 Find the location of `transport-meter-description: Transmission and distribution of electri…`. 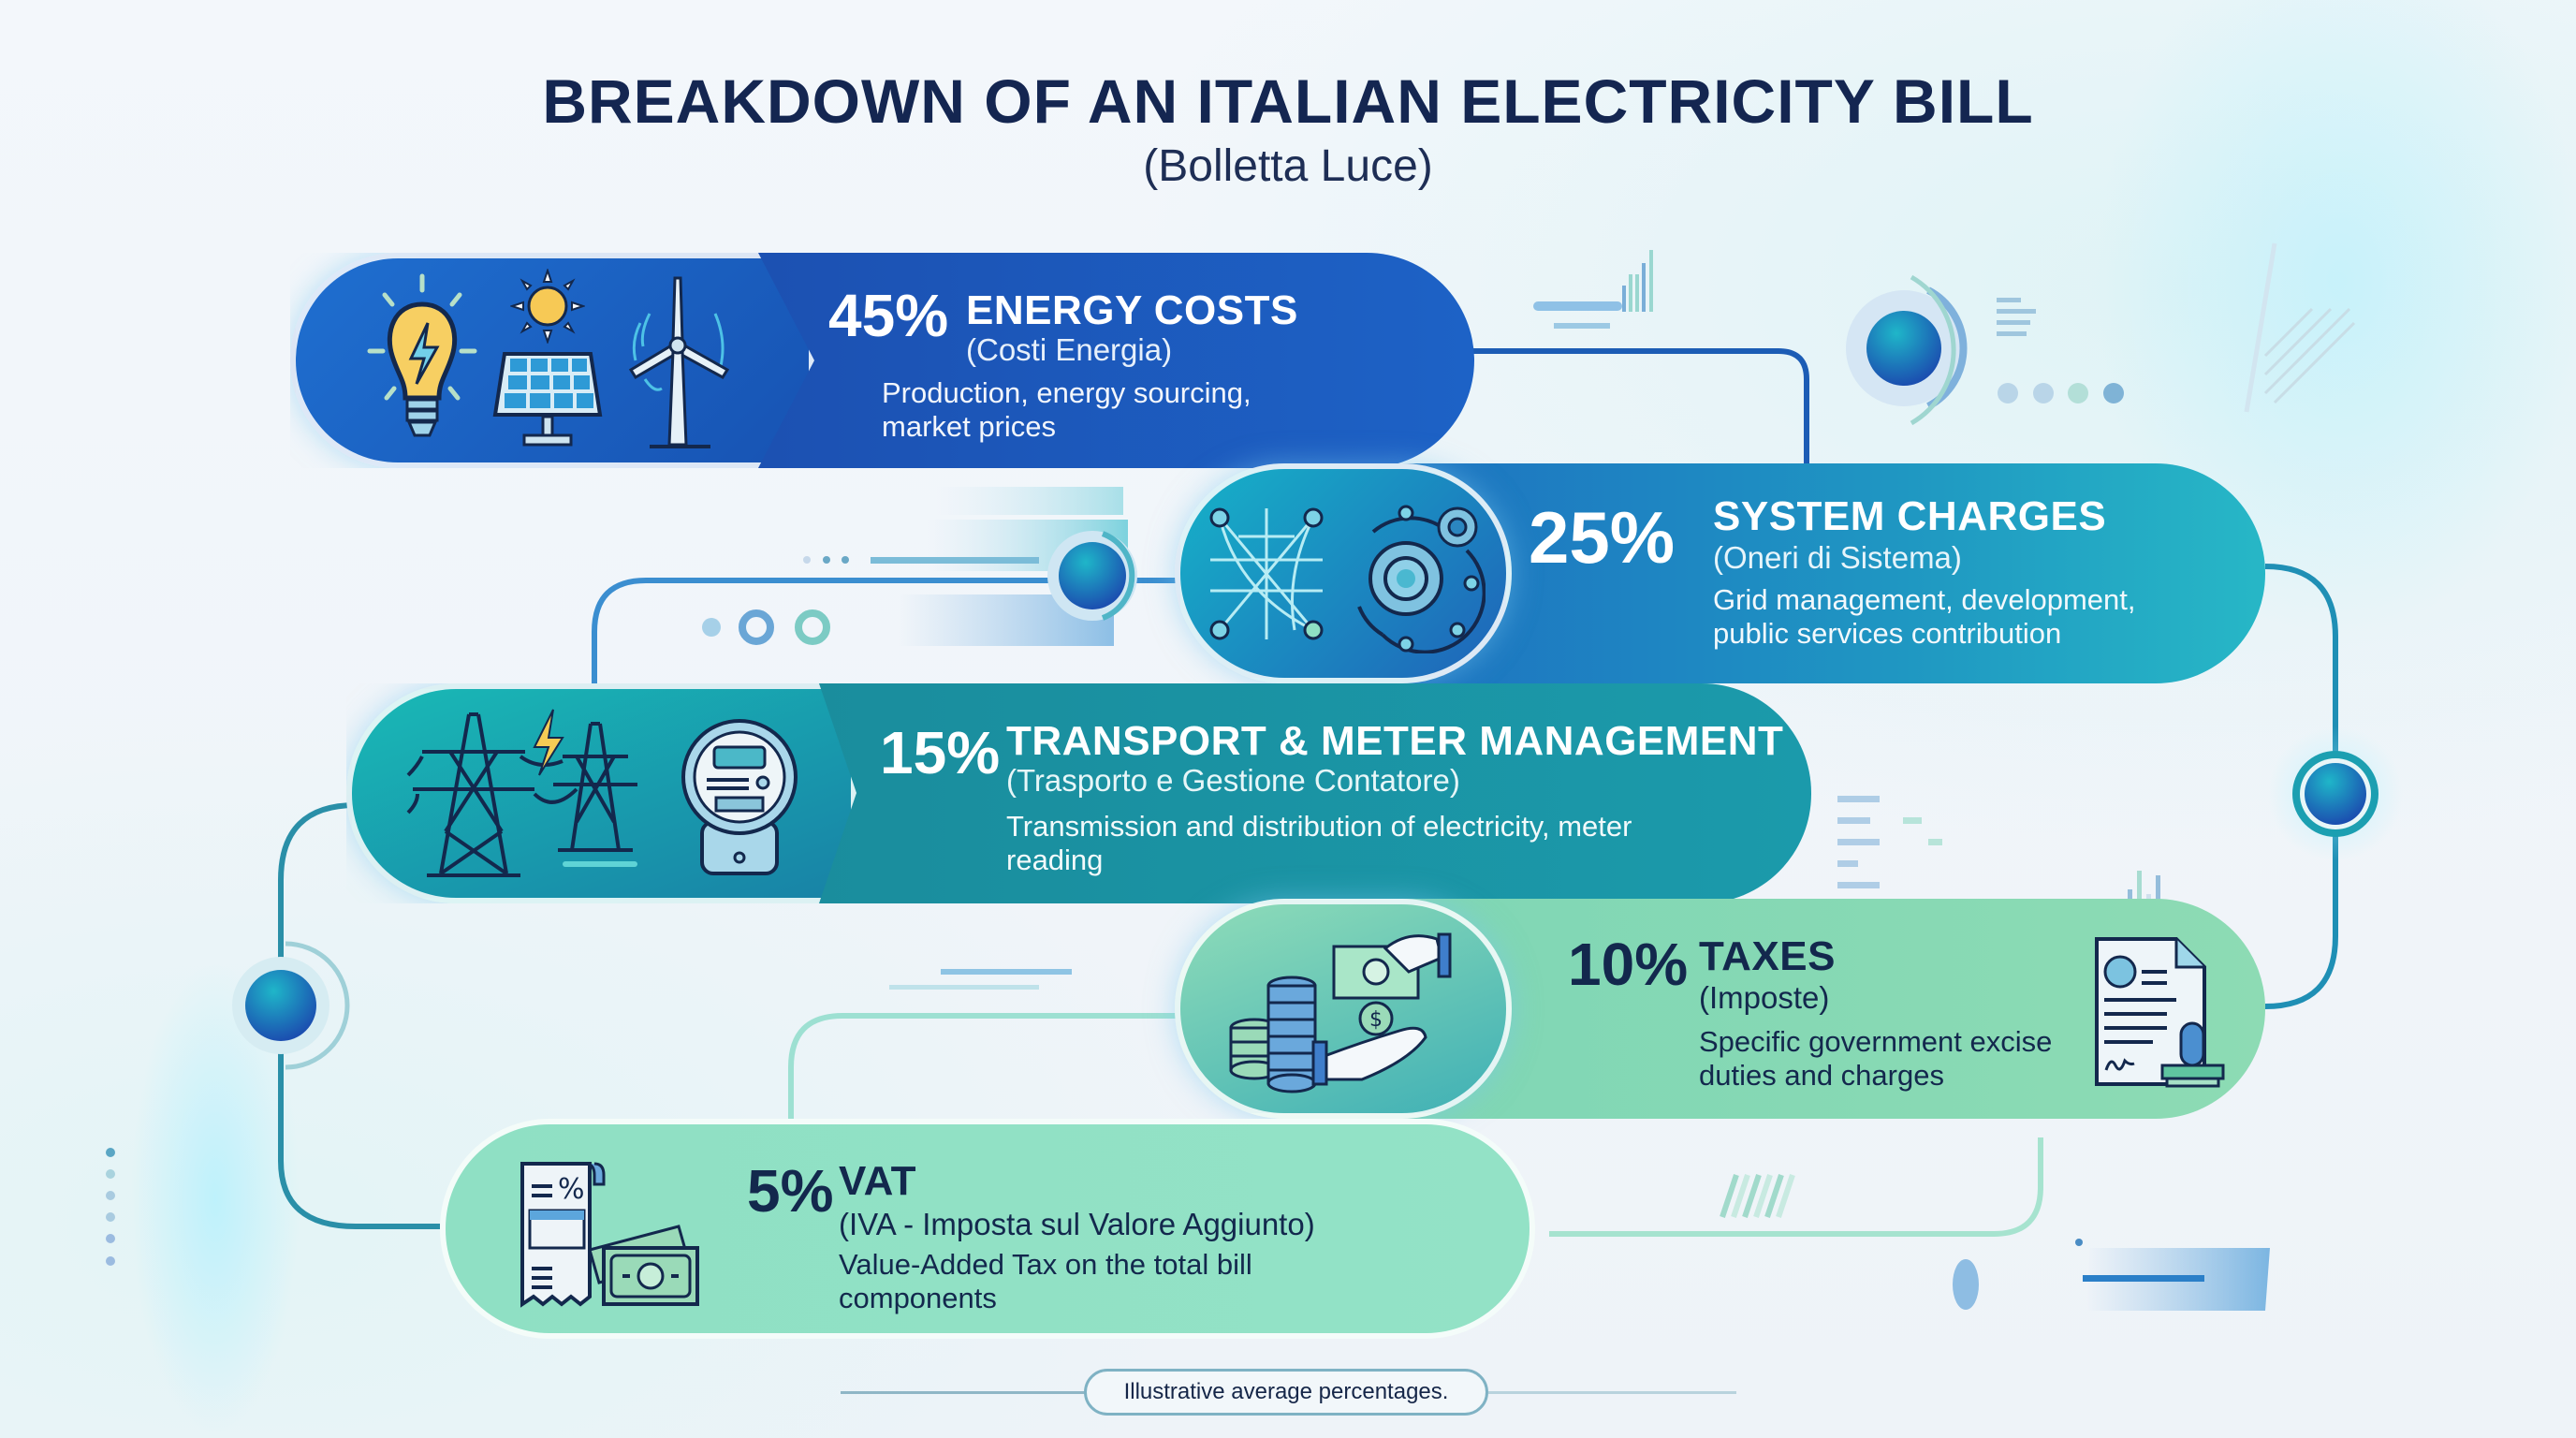

transport-meter-description: Transmission and distribution of electri… is located at coordinates (1319, 843).